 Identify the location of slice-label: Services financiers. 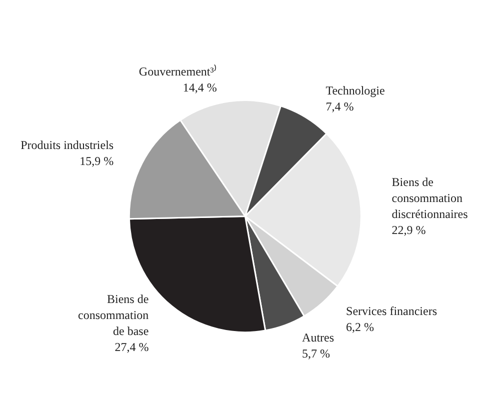
(392, 311).